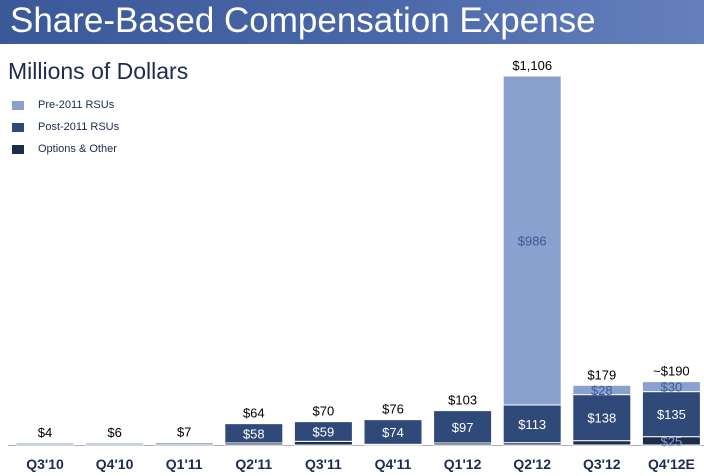 This screenshot has height=476, width=704. I want to click on total-label-1: $6, so click(114, 432).